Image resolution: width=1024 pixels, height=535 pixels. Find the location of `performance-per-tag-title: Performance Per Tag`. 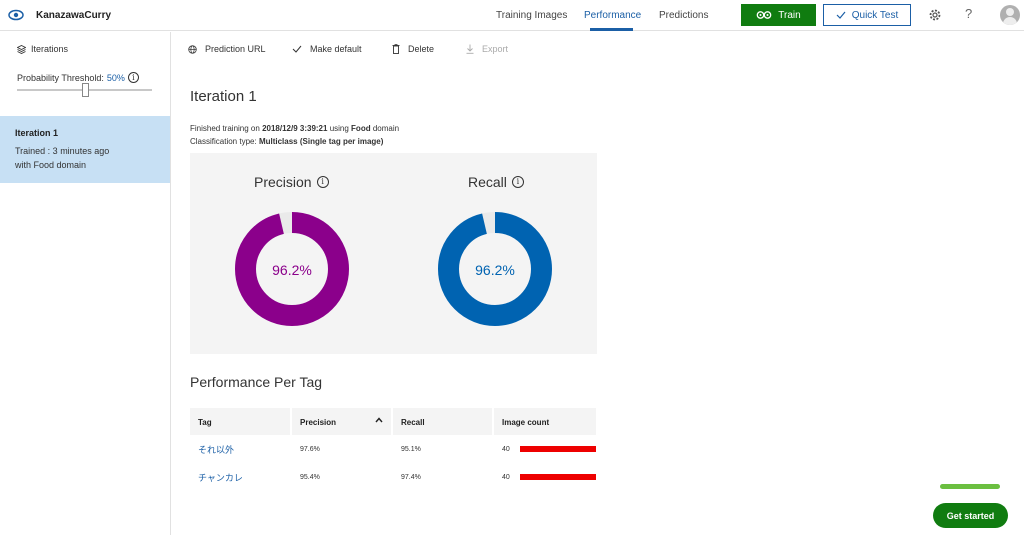

performance-per-tag-title: Performance Per Tag is located at coordinates (256, 382).